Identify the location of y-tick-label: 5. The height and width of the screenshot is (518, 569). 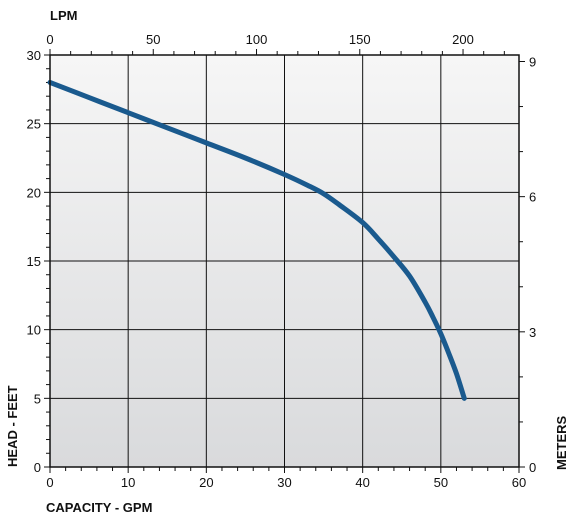
(37, 398).